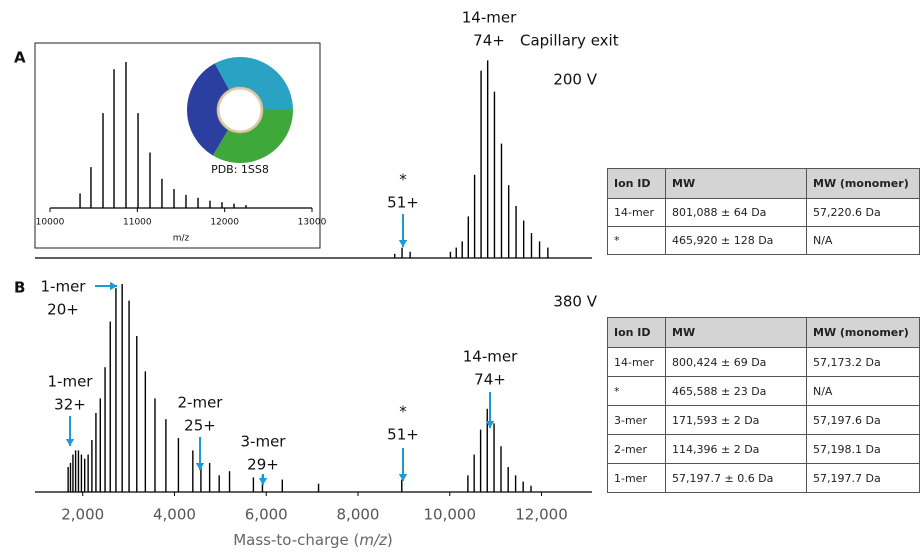 This screenshot has width=924, height=552. Describe the element at coordinates (575, 302) in the screenshot. I see `annotation: 380 V` at that location.